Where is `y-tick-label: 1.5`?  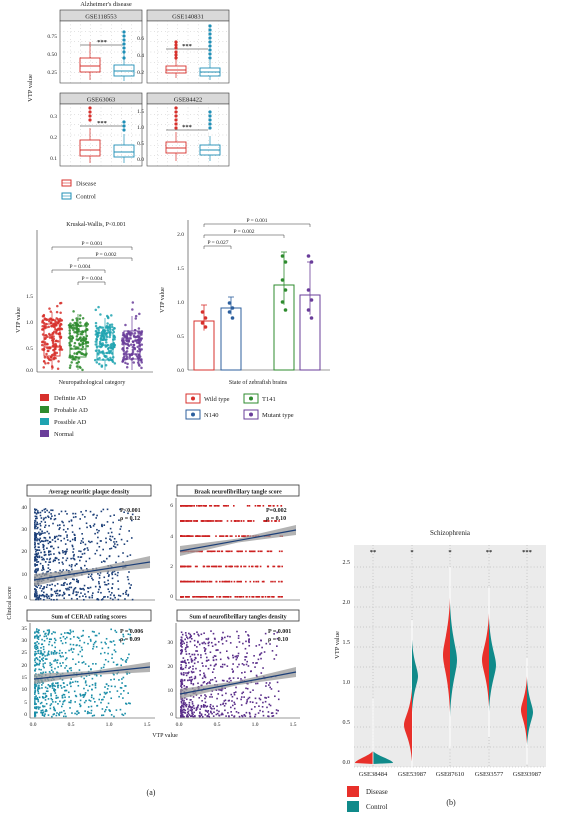
y-tick-label: 1.5 is located at coordinates (140, 112).